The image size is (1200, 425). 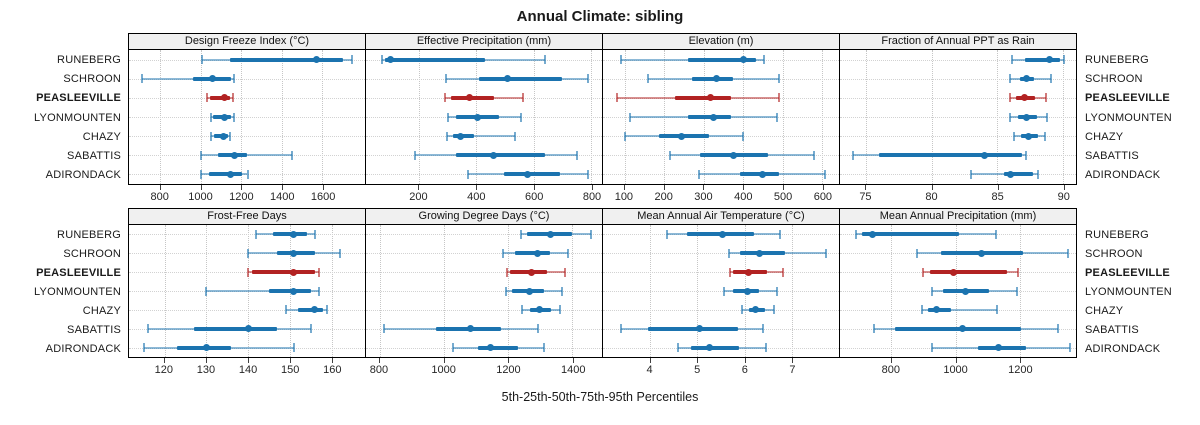 I want to click on axis-tick-label: 160, so click(x=332, y=370).